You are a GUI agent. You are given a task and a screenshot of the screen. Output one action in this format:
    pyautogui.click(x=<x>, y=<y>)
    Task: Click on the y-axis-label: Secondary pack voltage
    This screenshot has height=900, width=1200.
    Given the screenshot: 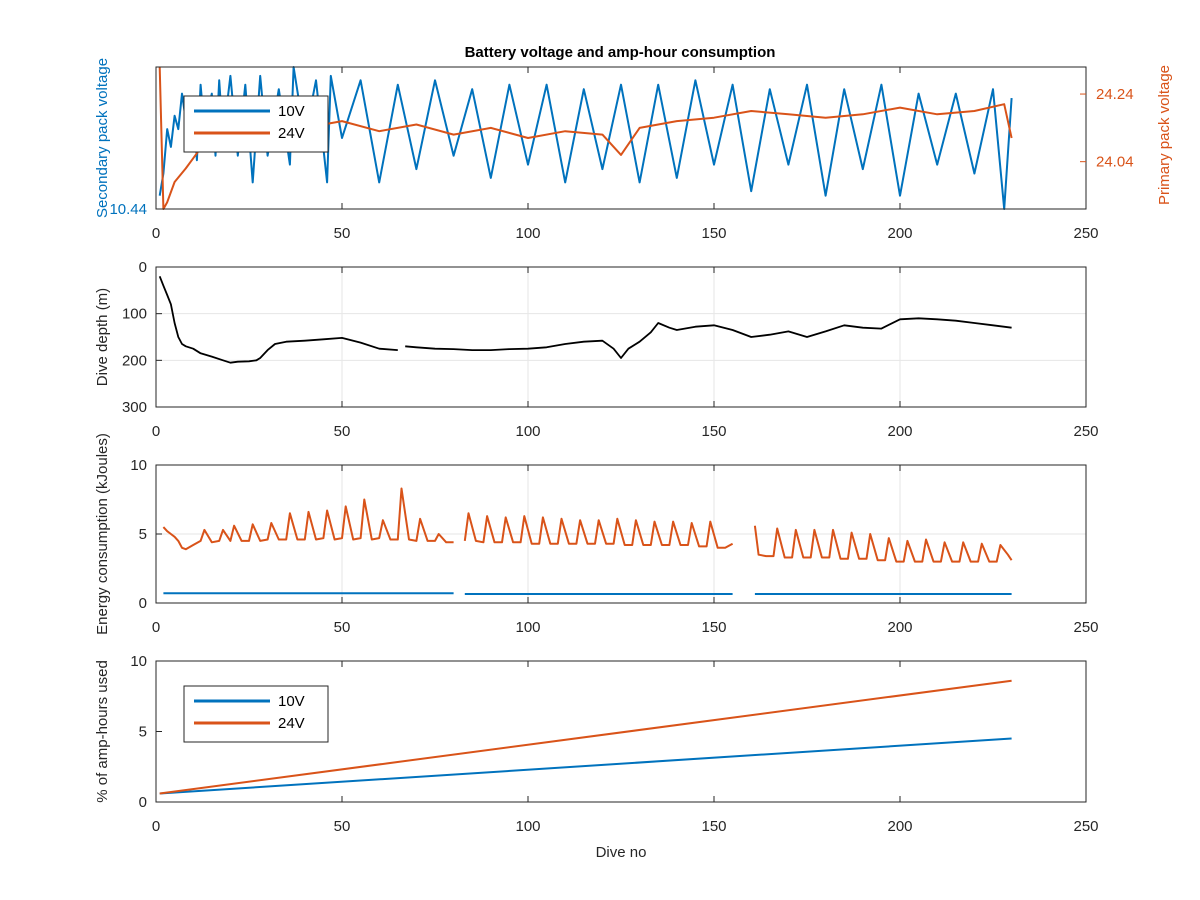 What is the action you would take?
    pyautogui.click(x=102, y=138)
    